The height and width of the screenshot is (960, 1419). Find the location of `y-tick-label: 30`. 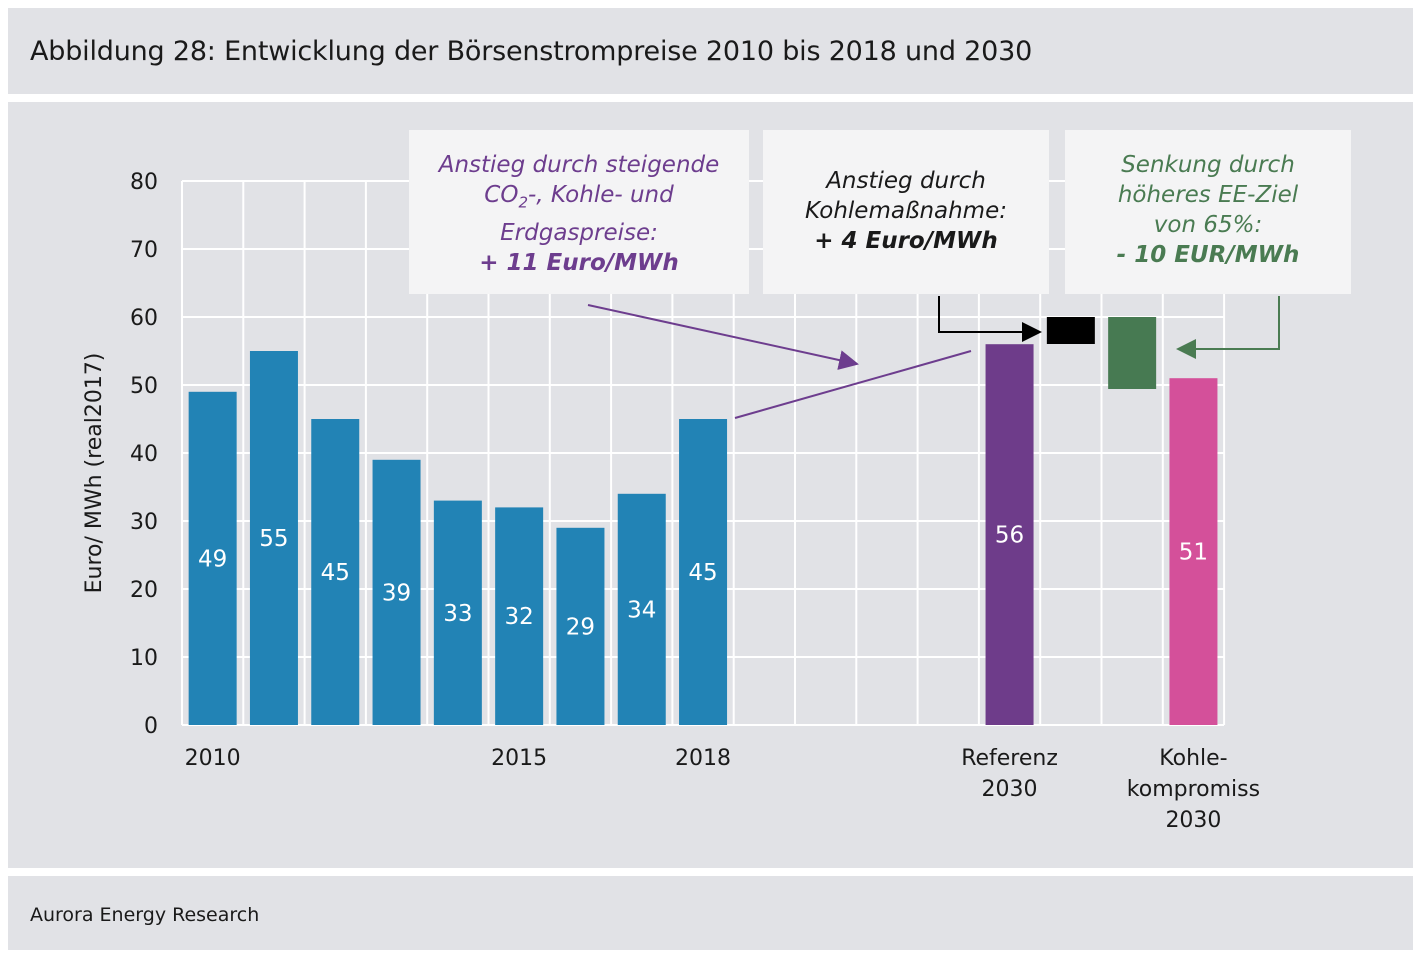

y-tick-label: 30 is located at coordinates (144, 522).